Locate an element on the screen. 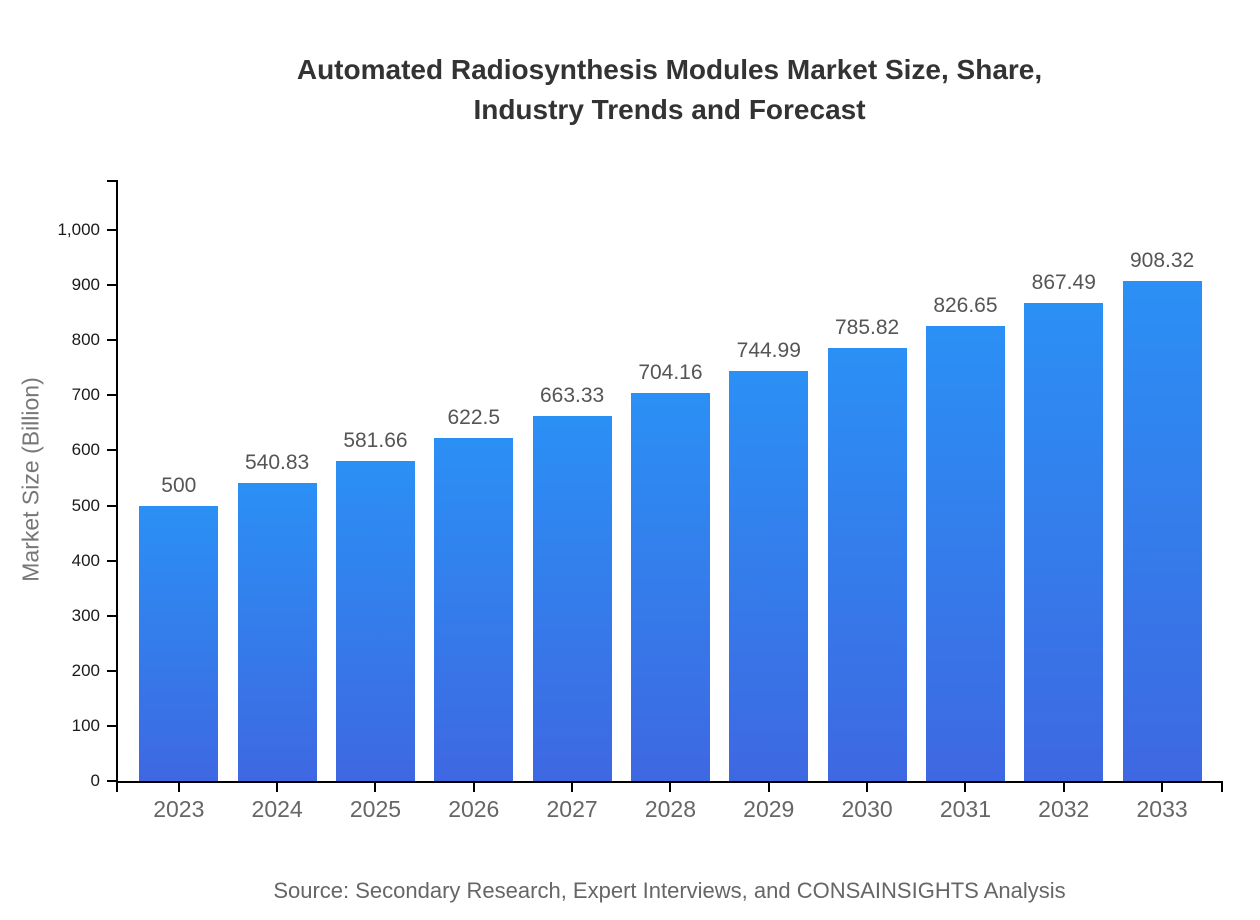 The width and height of the screenshot is (1260, 920). bar-2033 is located at coordinates (1162, 530).